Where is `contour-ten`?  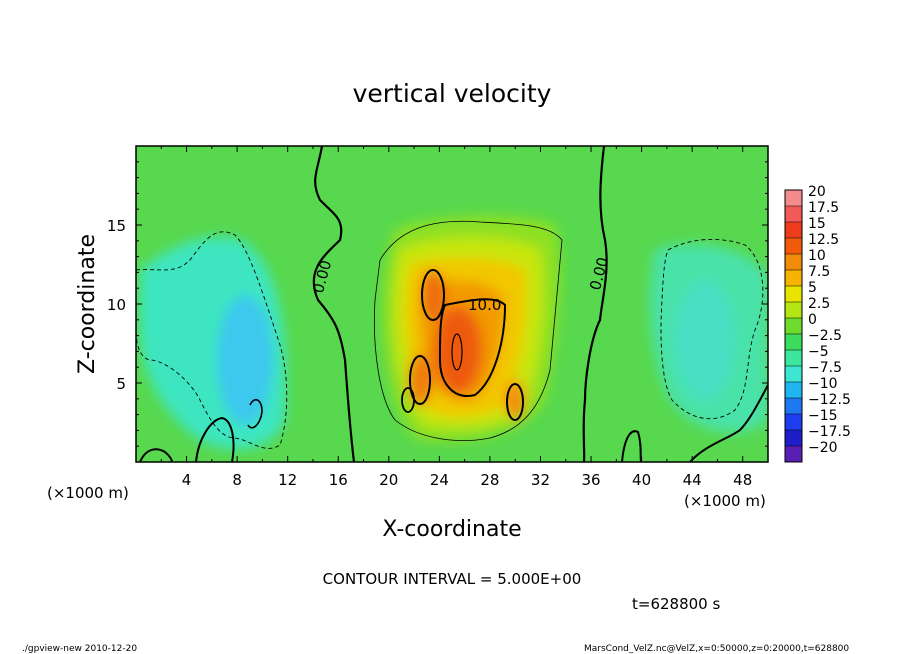
contour-ten is located at coordinates (472, 347).